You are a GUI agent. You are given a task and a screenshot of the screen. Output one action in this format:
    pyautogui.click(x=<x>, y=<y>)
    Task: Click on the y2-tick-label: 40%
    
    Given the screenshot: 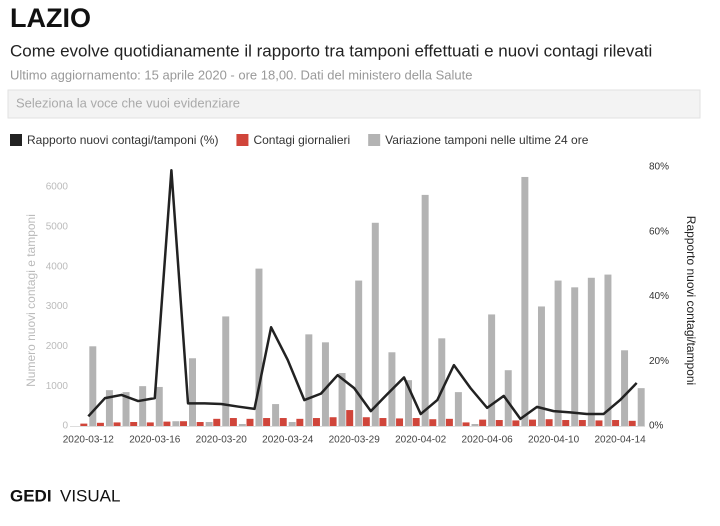 What is the action you would take?
    pyautogui.click(x=659, y=296)
    